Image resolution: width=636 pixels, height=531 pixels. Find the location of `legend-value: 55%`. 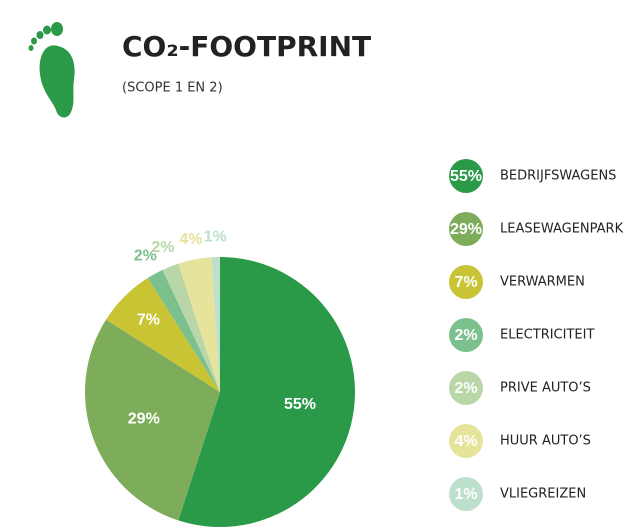

legend-value: 55% is located at coordinates (466, 176).